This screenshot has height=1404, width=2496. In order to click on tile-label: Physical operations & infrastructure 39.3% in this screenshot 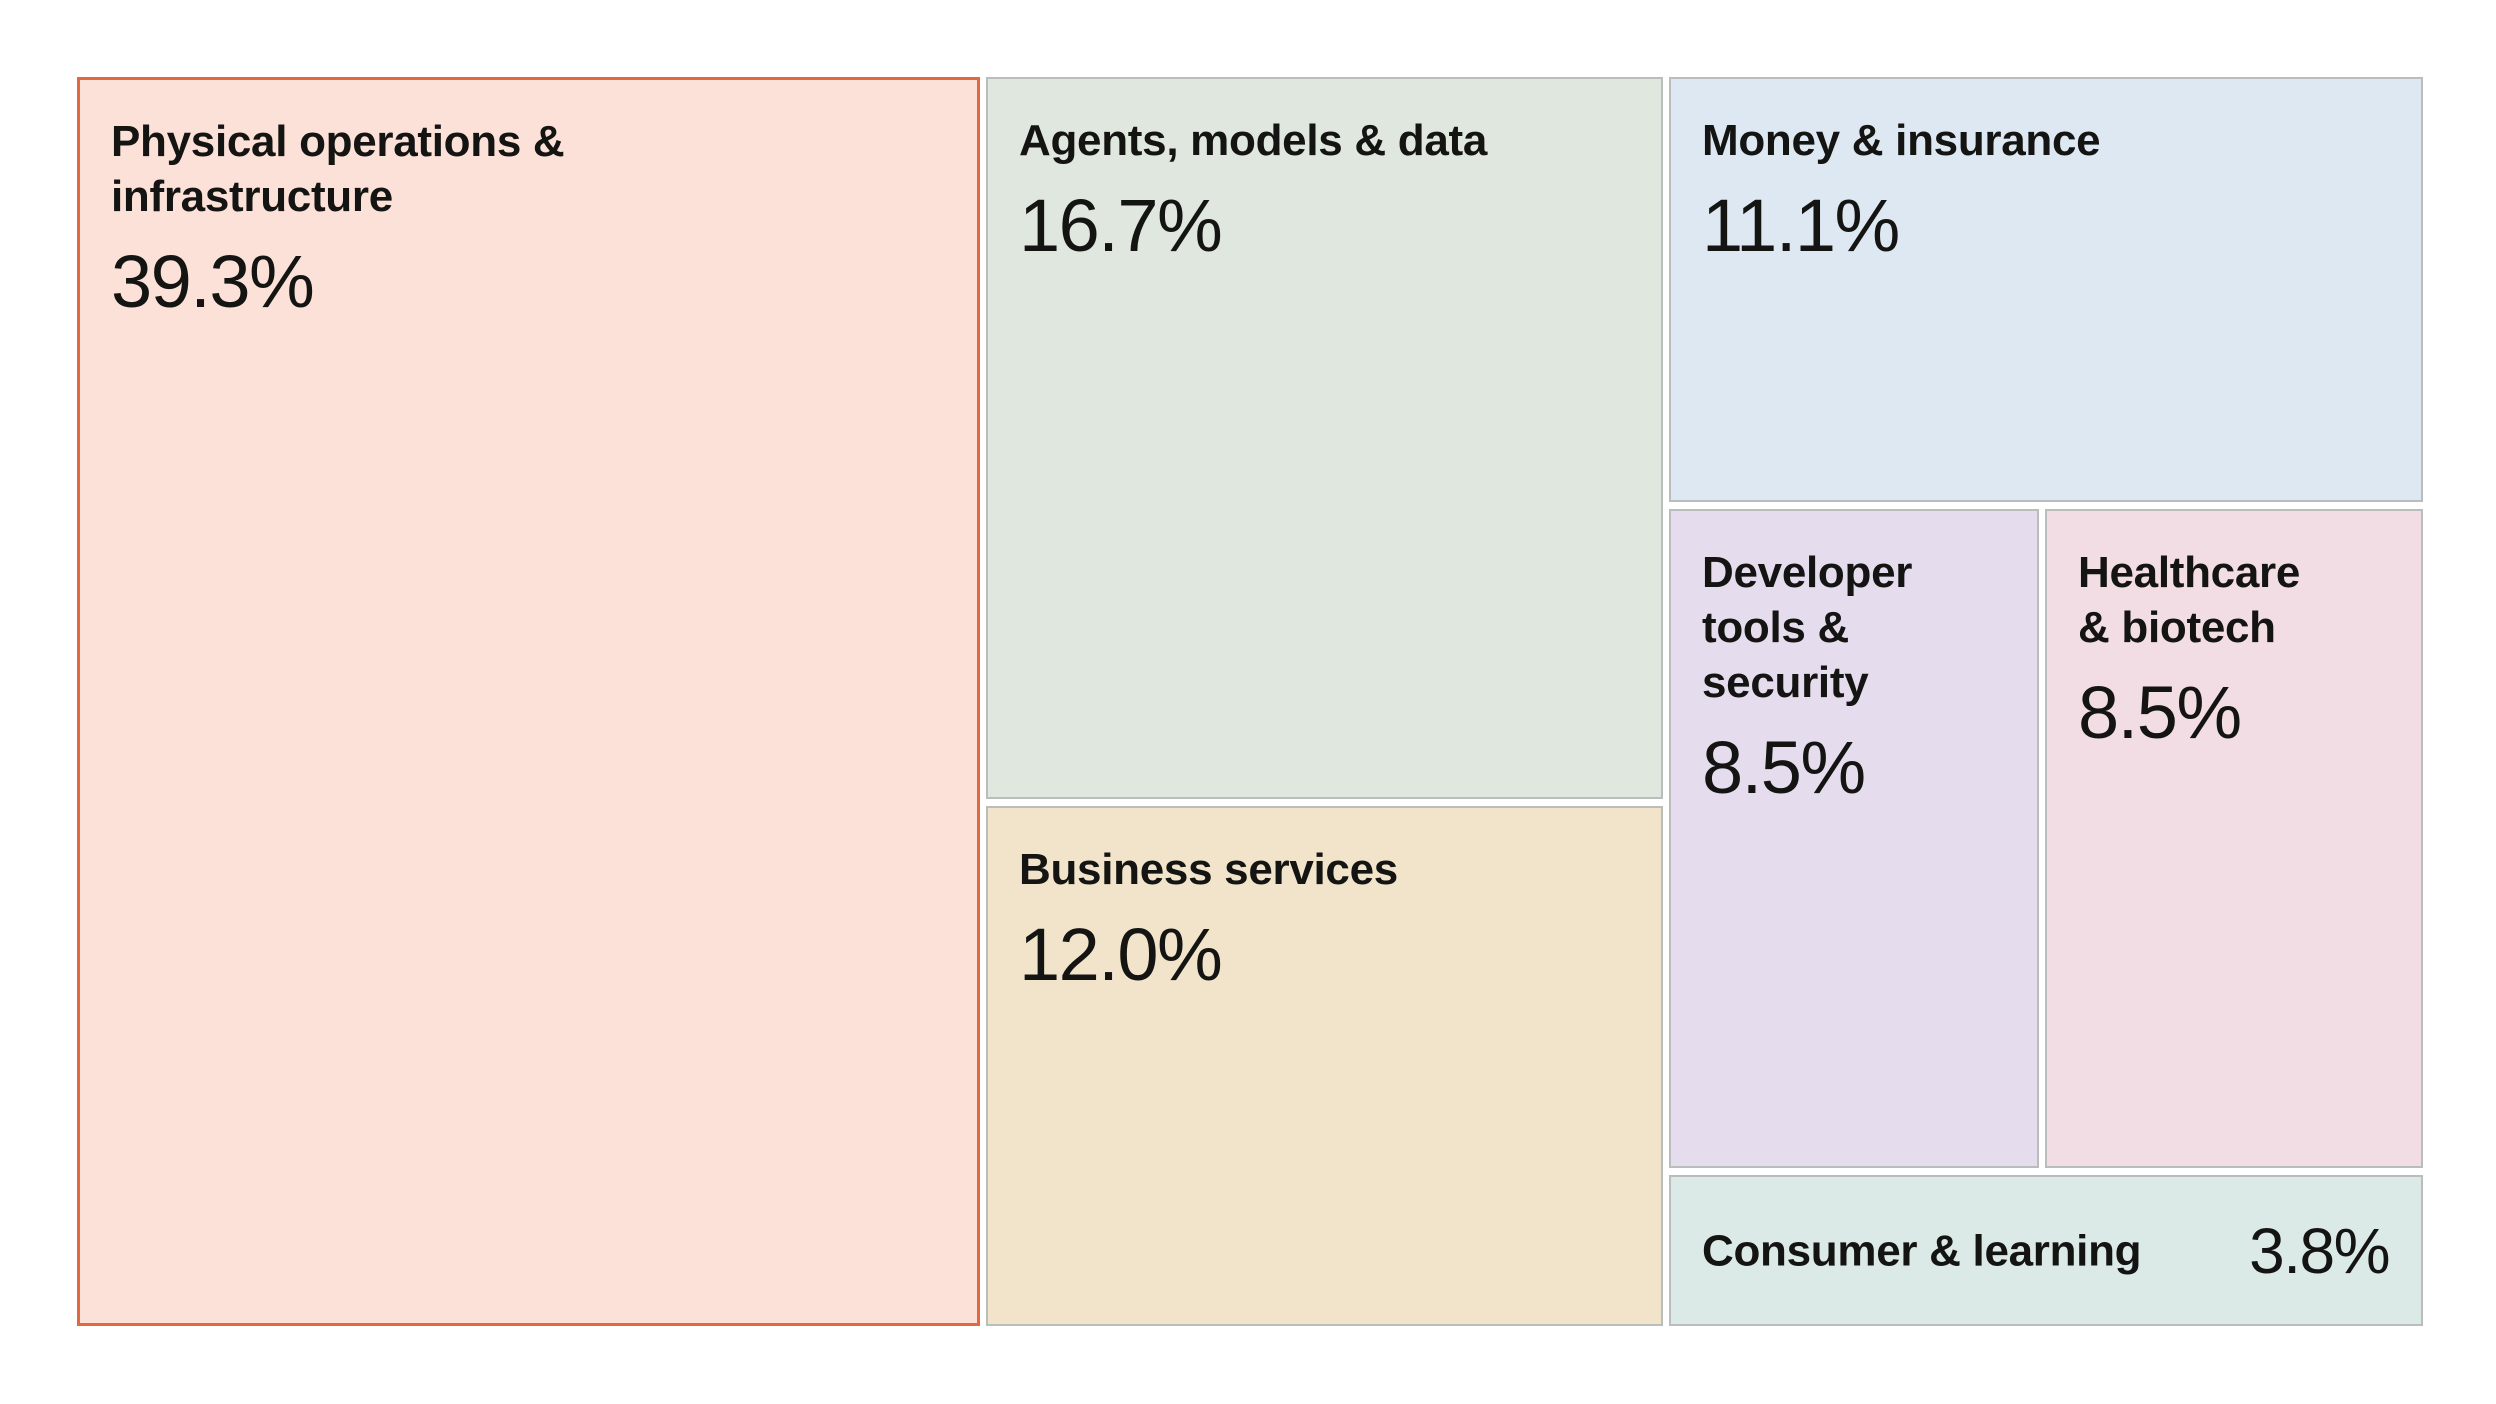, I will do `click(338, 218)`.